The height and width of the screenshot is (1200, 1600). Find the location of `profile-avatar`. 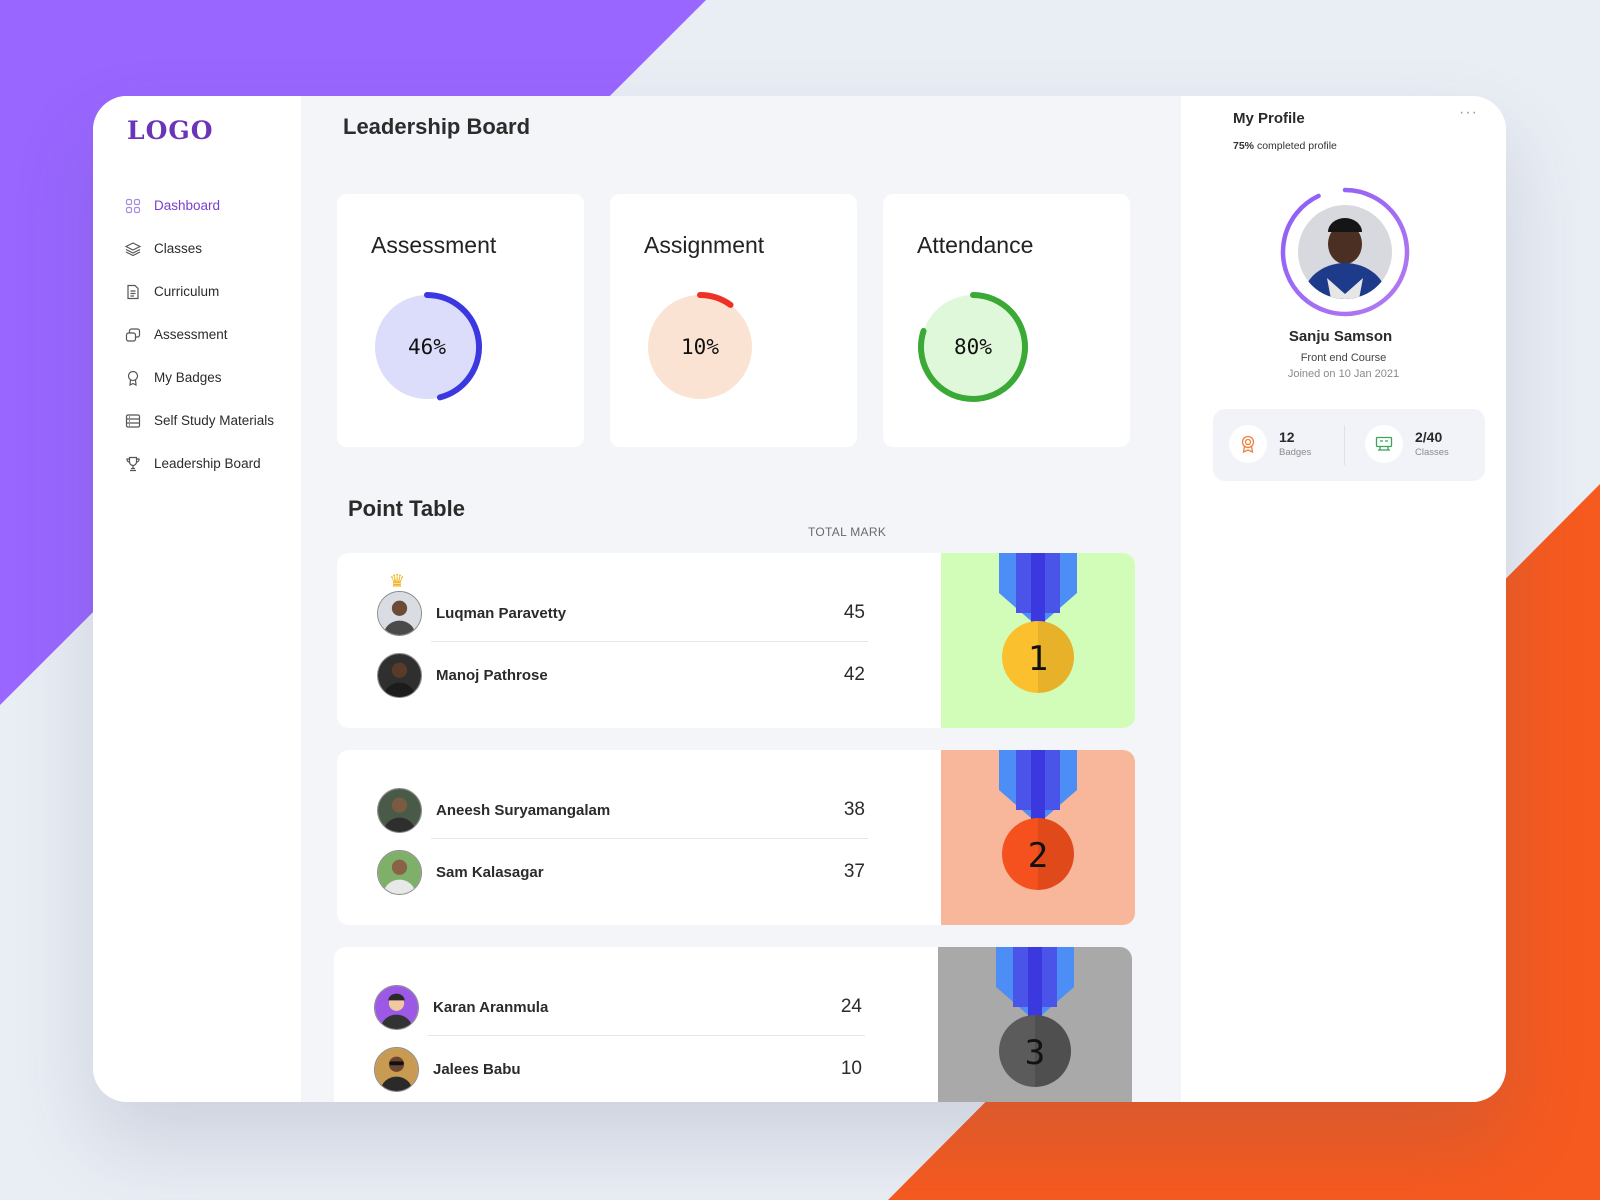

profile-avatar is located at coordinates (1345, 252).